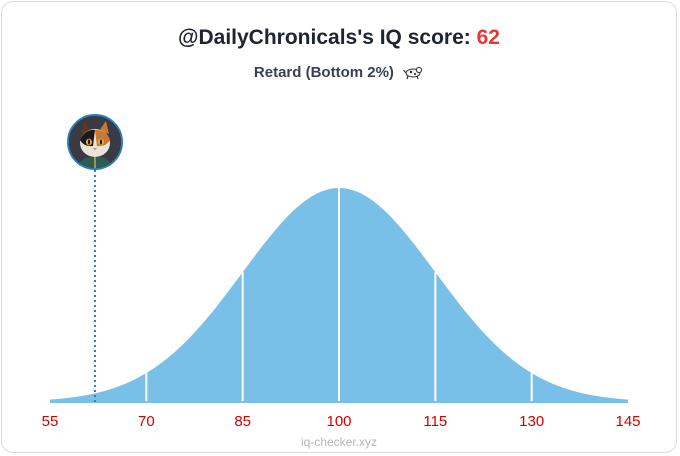  What do you see at coordinates (324, 37) in the screenshot?
I see `title-prefix: @DailyChronicals's IQ score:` at bounding box center [324, 37].